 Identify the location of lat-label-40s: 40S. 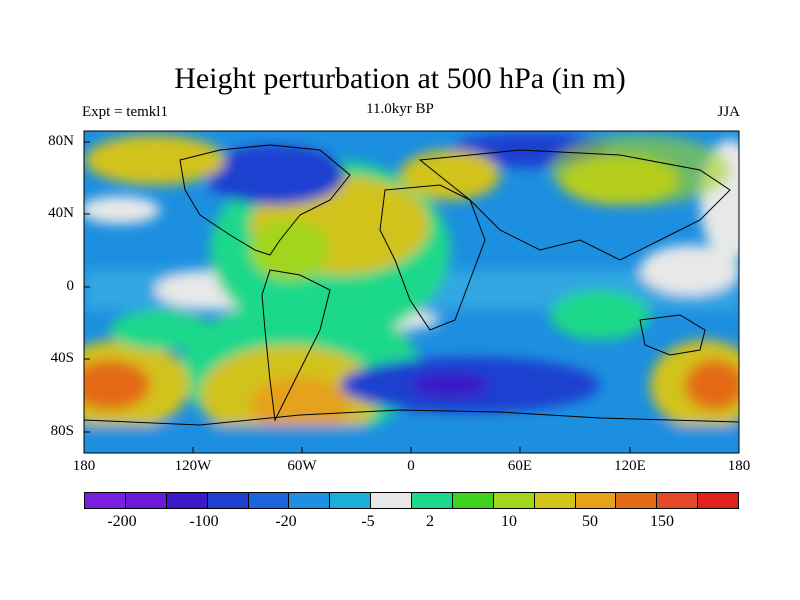
(62, 358).